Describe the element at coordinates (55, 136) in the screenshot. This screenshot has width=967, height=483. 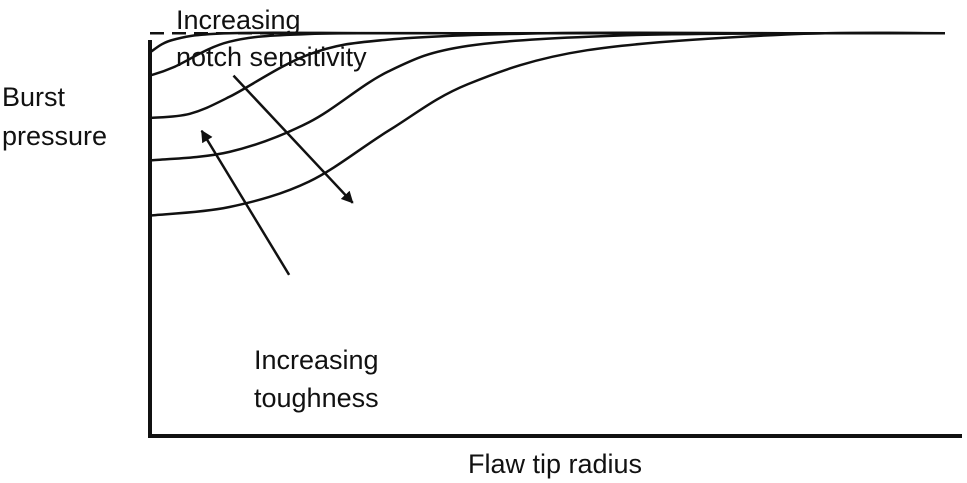
I see `y-axis-label-line-2: pressure` at that location.